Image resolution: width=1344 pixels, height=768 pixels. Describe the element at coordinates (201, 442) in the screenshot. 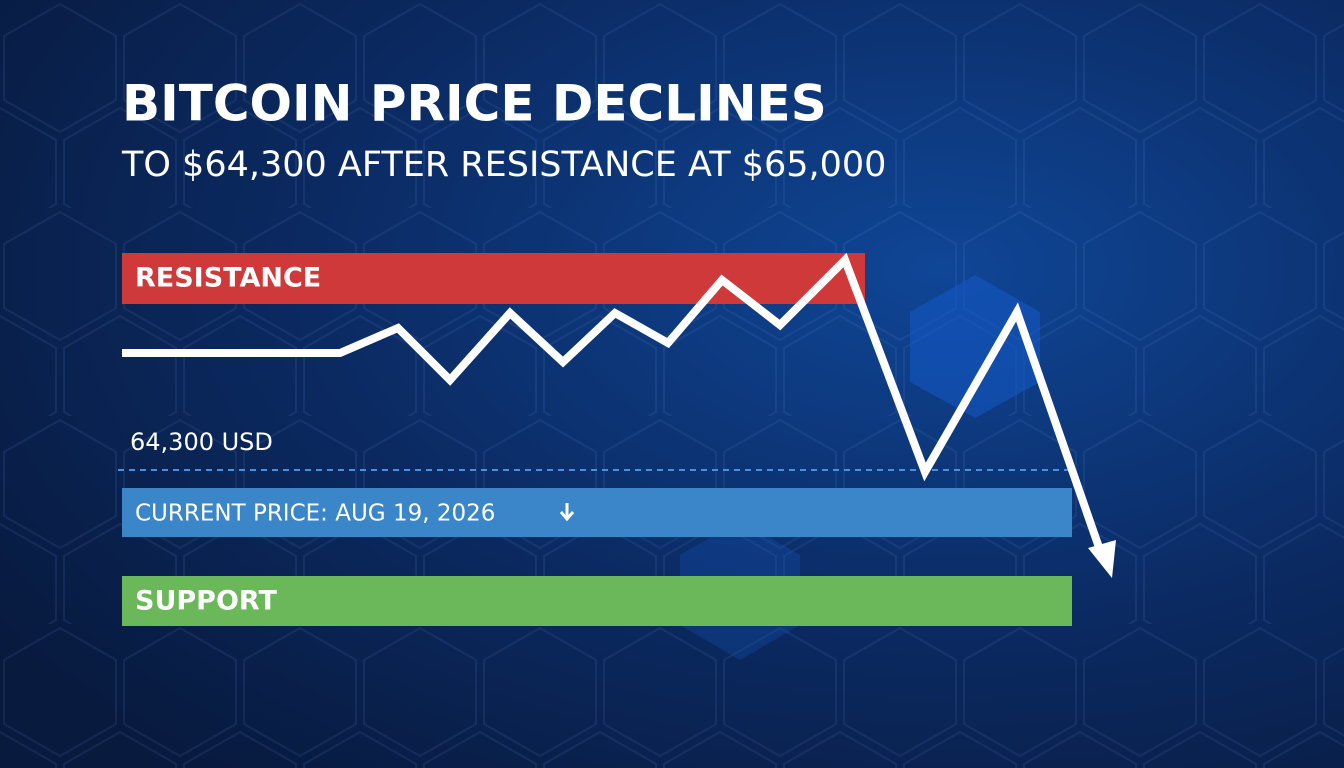

I see `price-label: 64,300 USD` at that location.